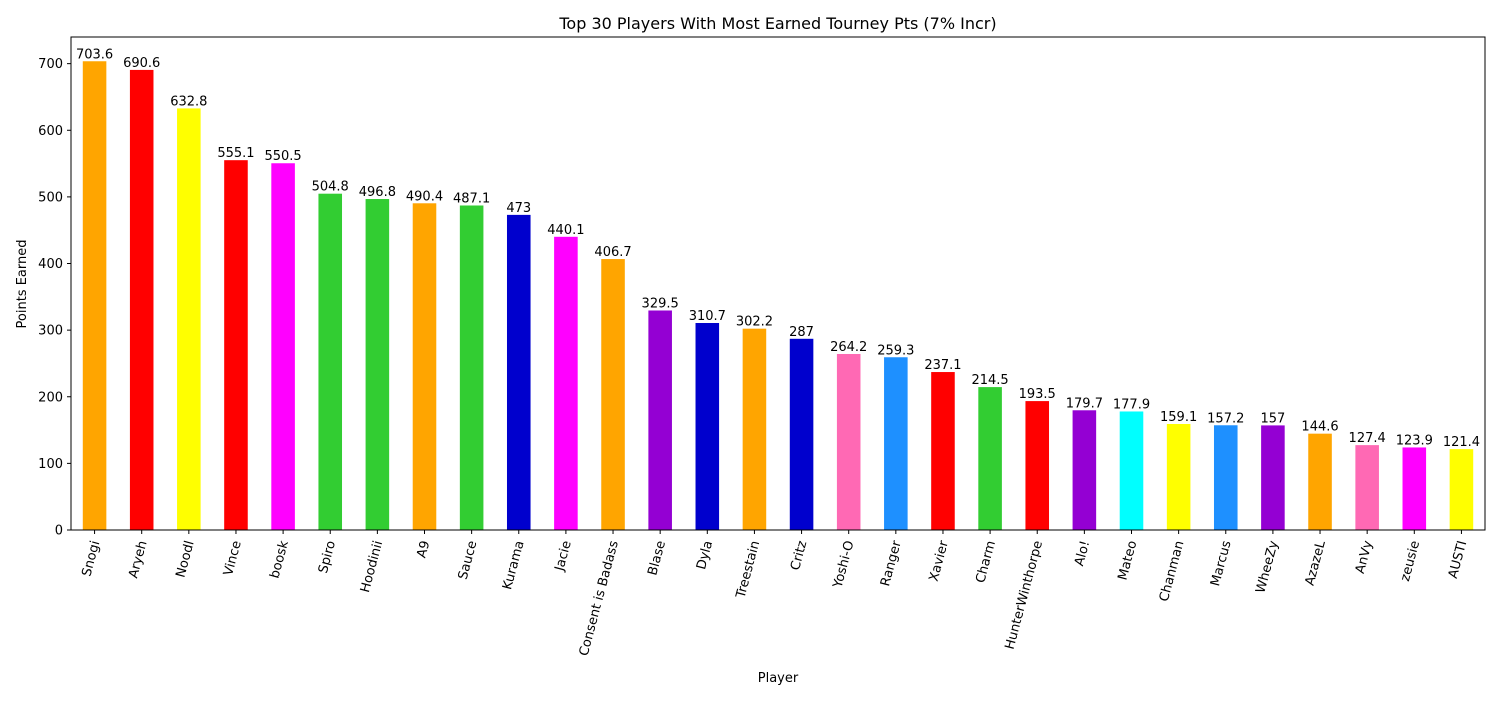  What do you see at coordinates (986, 561) in the screenshot?
I see `x-tick-label: Charm` at bounding box center [986, 561].